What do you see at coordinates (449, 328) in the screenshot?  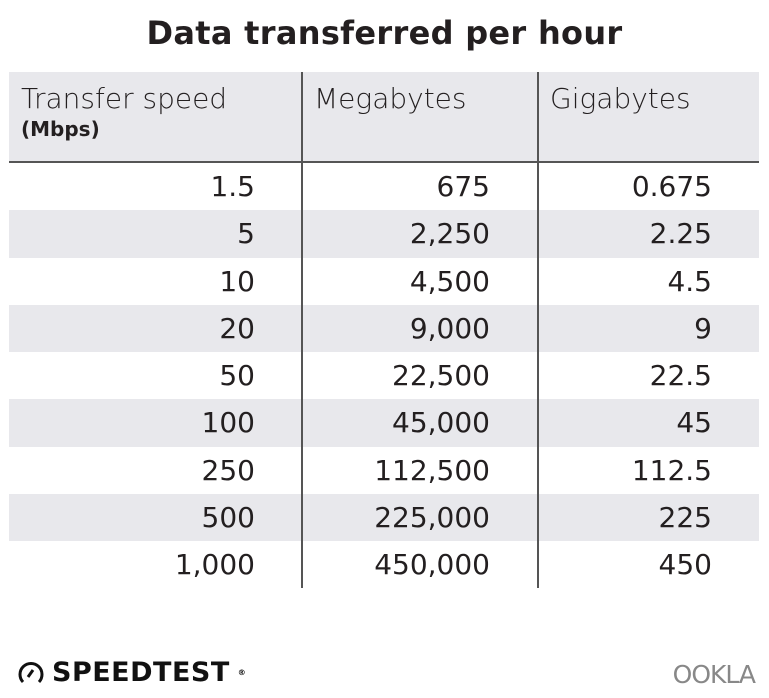 I see `cell-megabytes: 9,000` at bounding box center [449, 328].